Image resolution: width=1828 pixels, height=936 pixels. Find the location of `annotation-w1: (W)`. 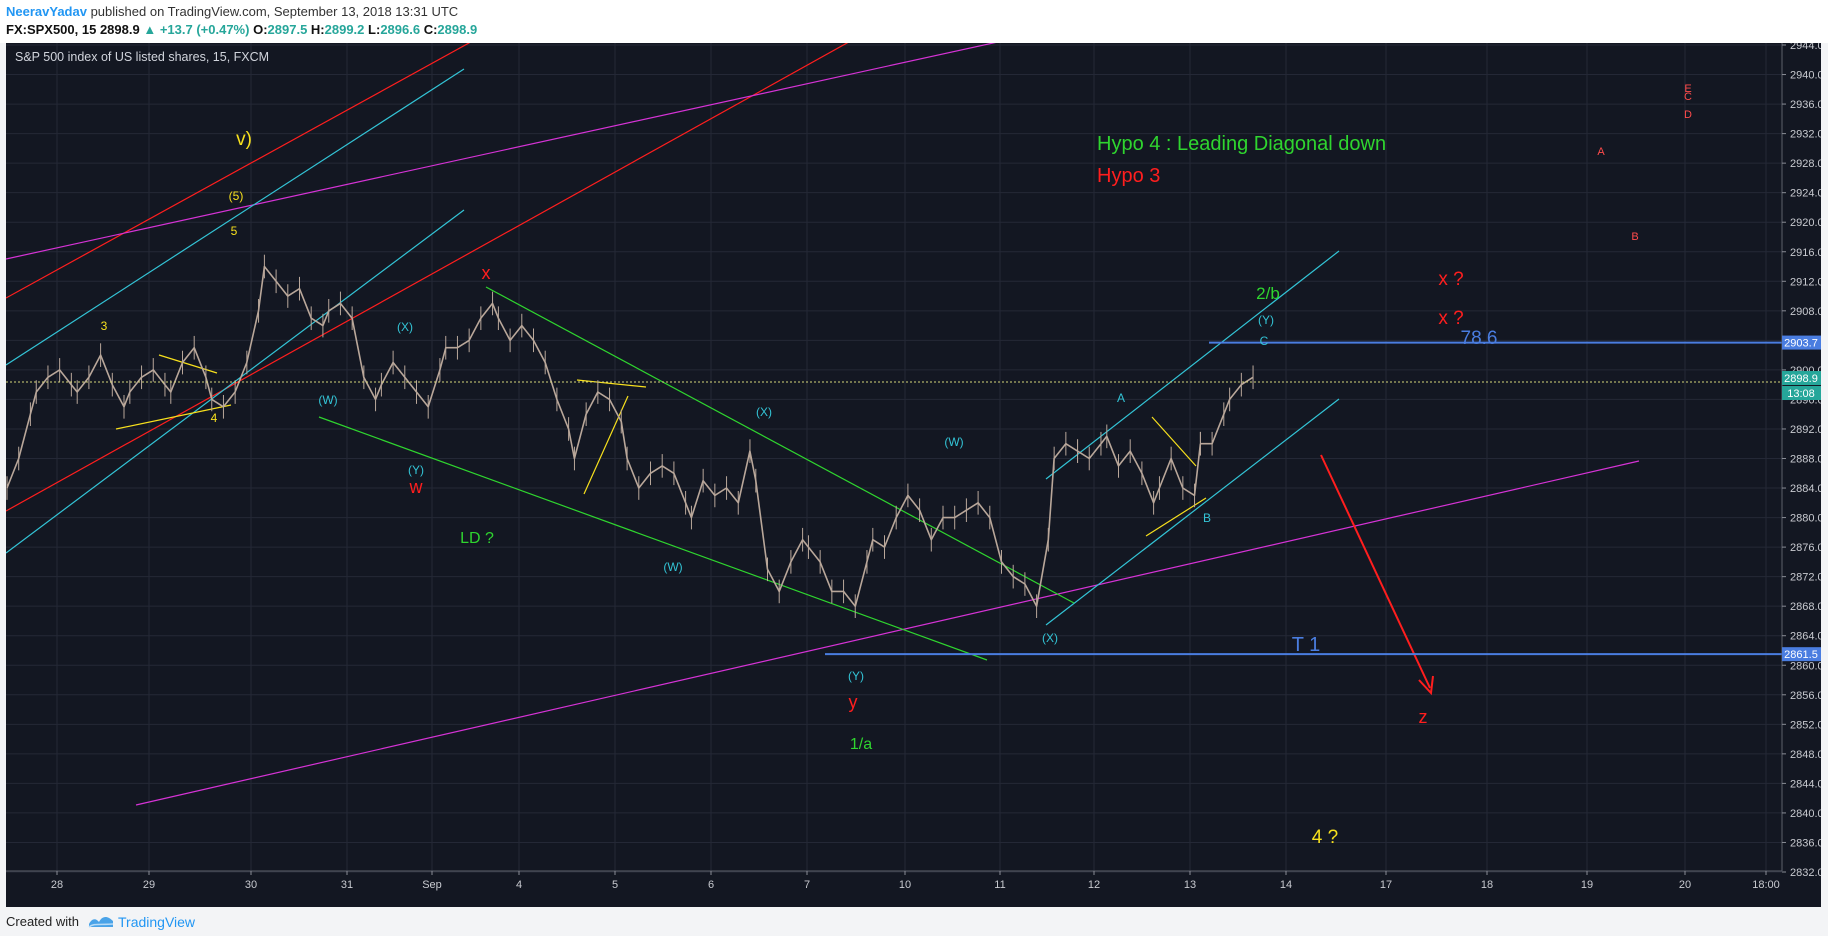

annotation-w1: (W) is located at coordinates (327, 400).